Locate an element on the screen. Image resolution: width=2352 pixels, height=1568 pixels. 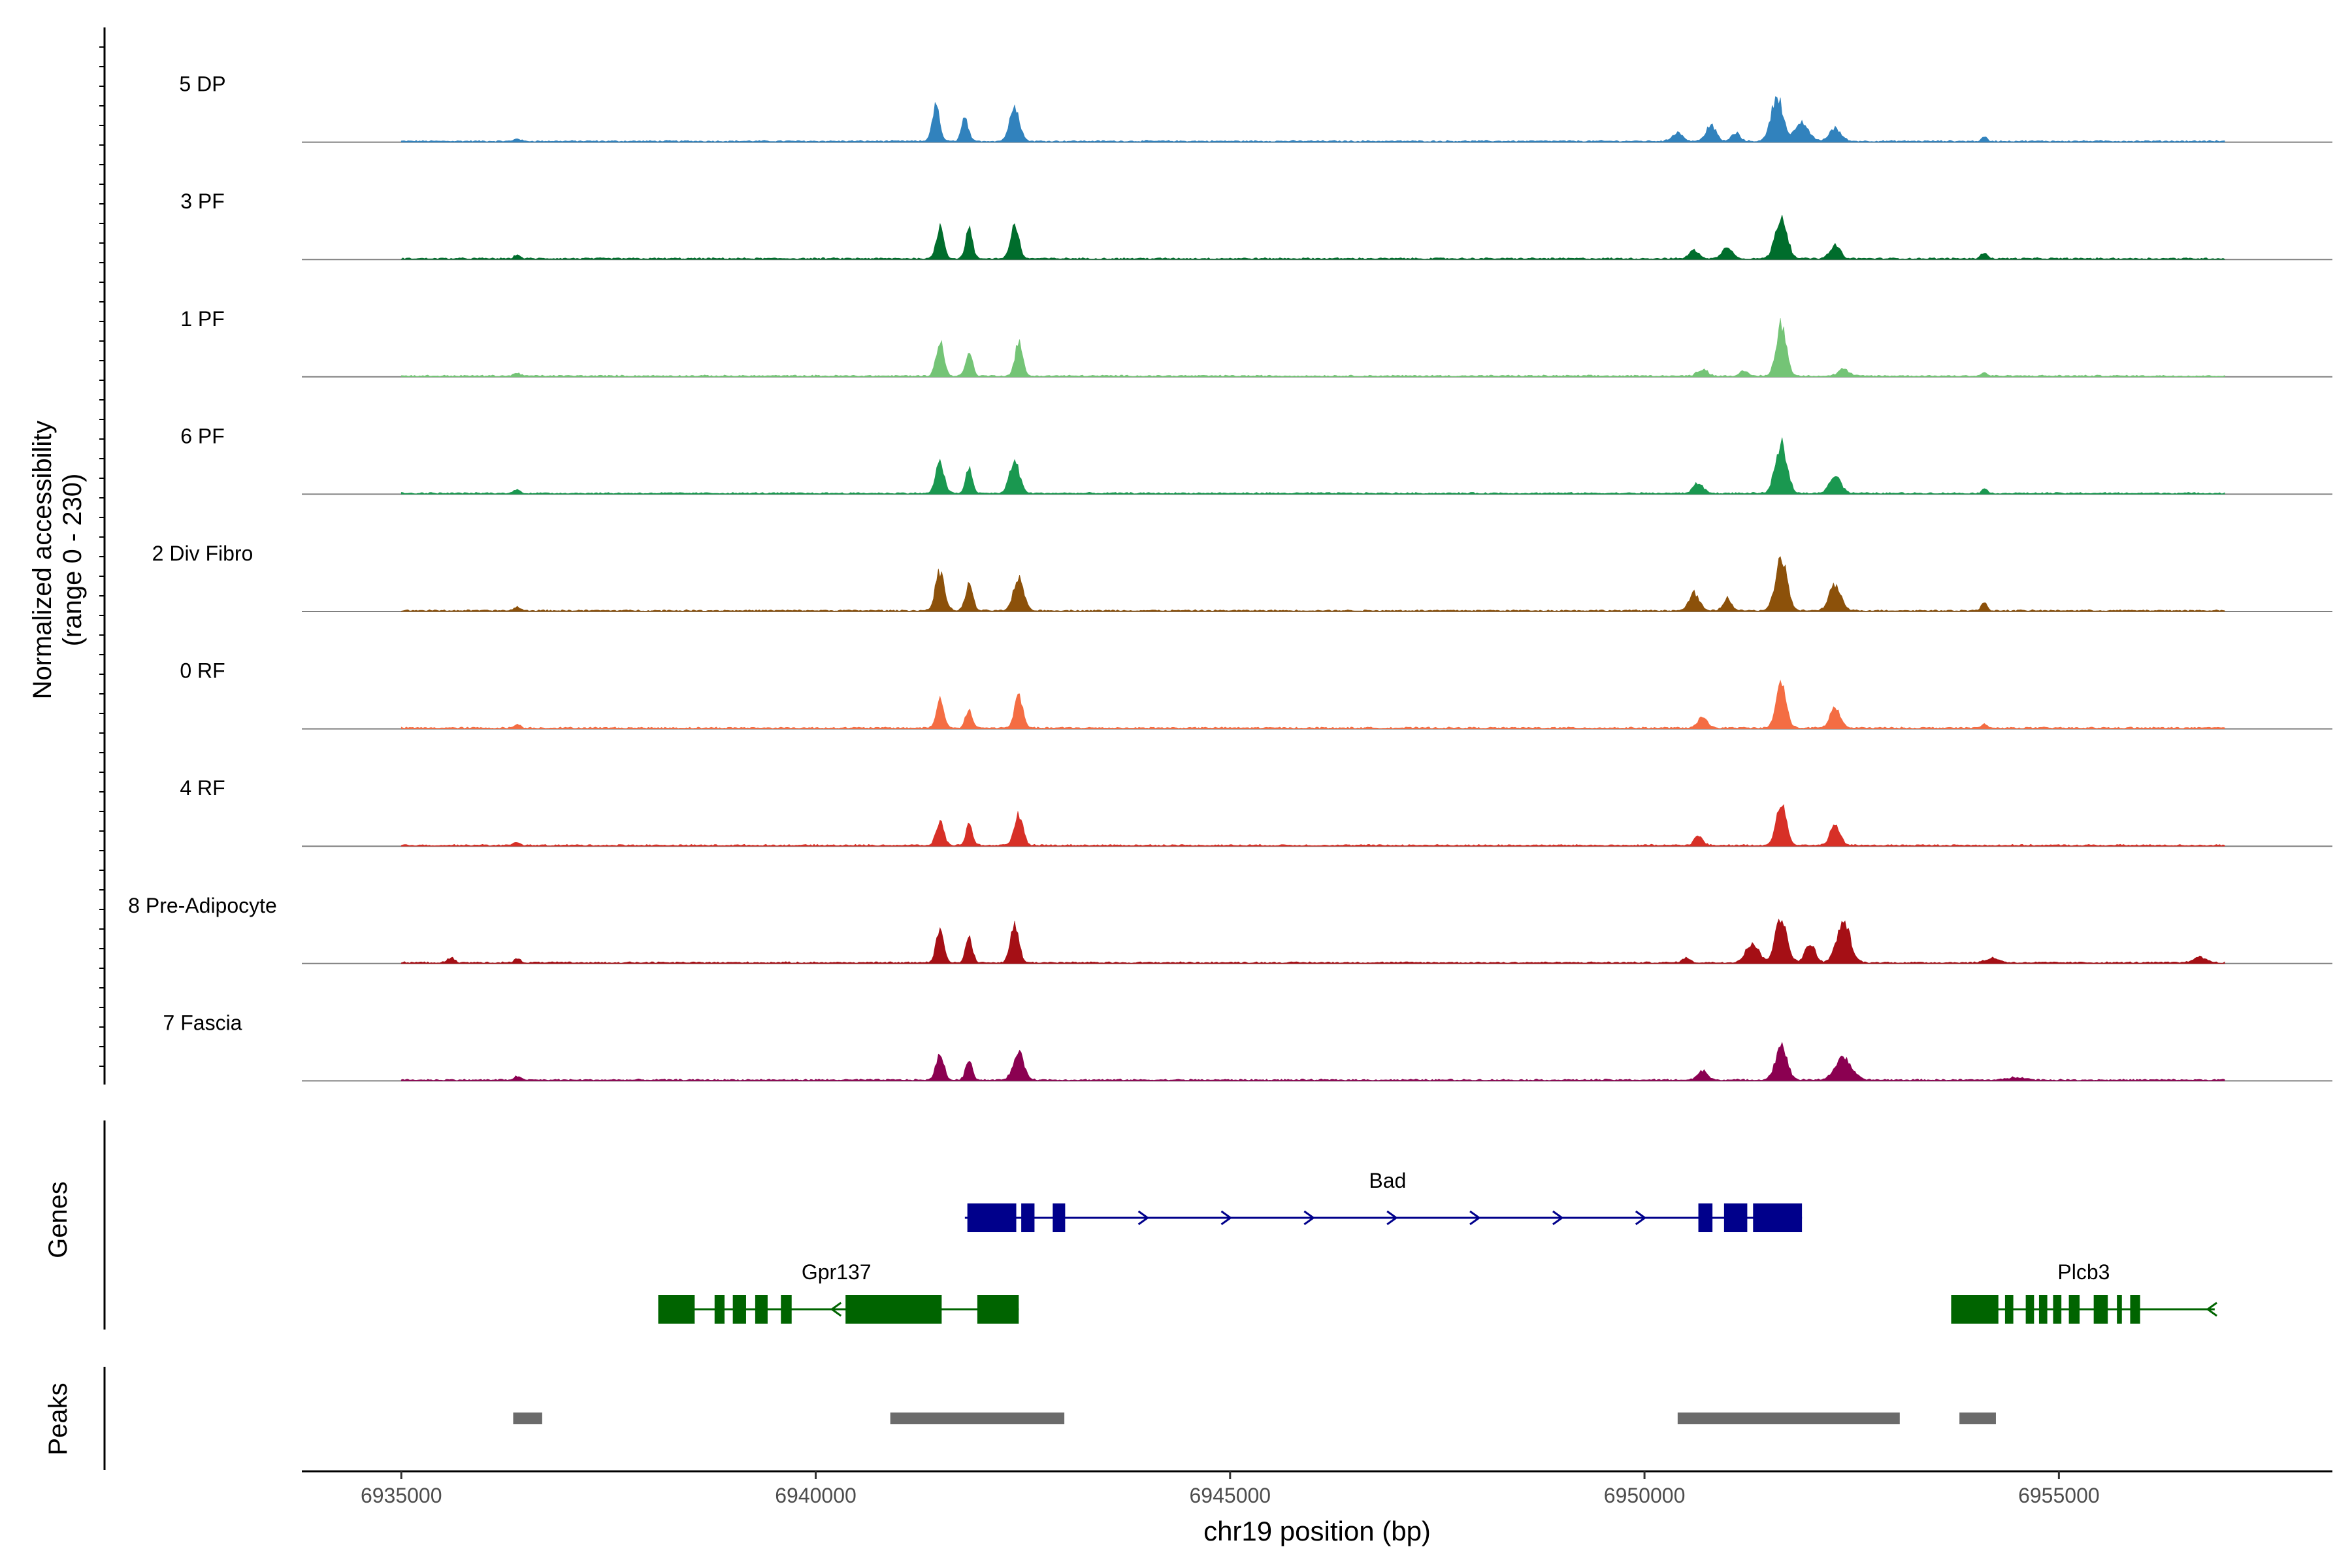
x-tick-label: 6935000 is located at coordinates (401, 1495).